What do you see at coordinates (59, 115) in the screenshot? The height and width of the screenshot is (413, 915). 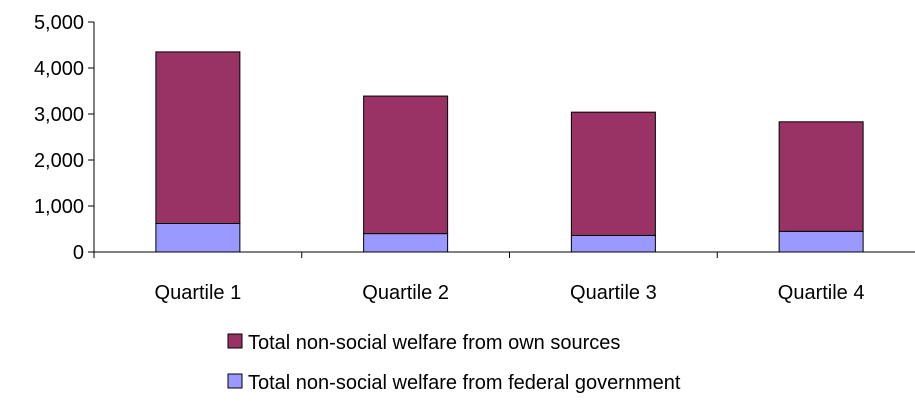 I see `y-tick-label: 3,000` at bounding box center [59, 115].